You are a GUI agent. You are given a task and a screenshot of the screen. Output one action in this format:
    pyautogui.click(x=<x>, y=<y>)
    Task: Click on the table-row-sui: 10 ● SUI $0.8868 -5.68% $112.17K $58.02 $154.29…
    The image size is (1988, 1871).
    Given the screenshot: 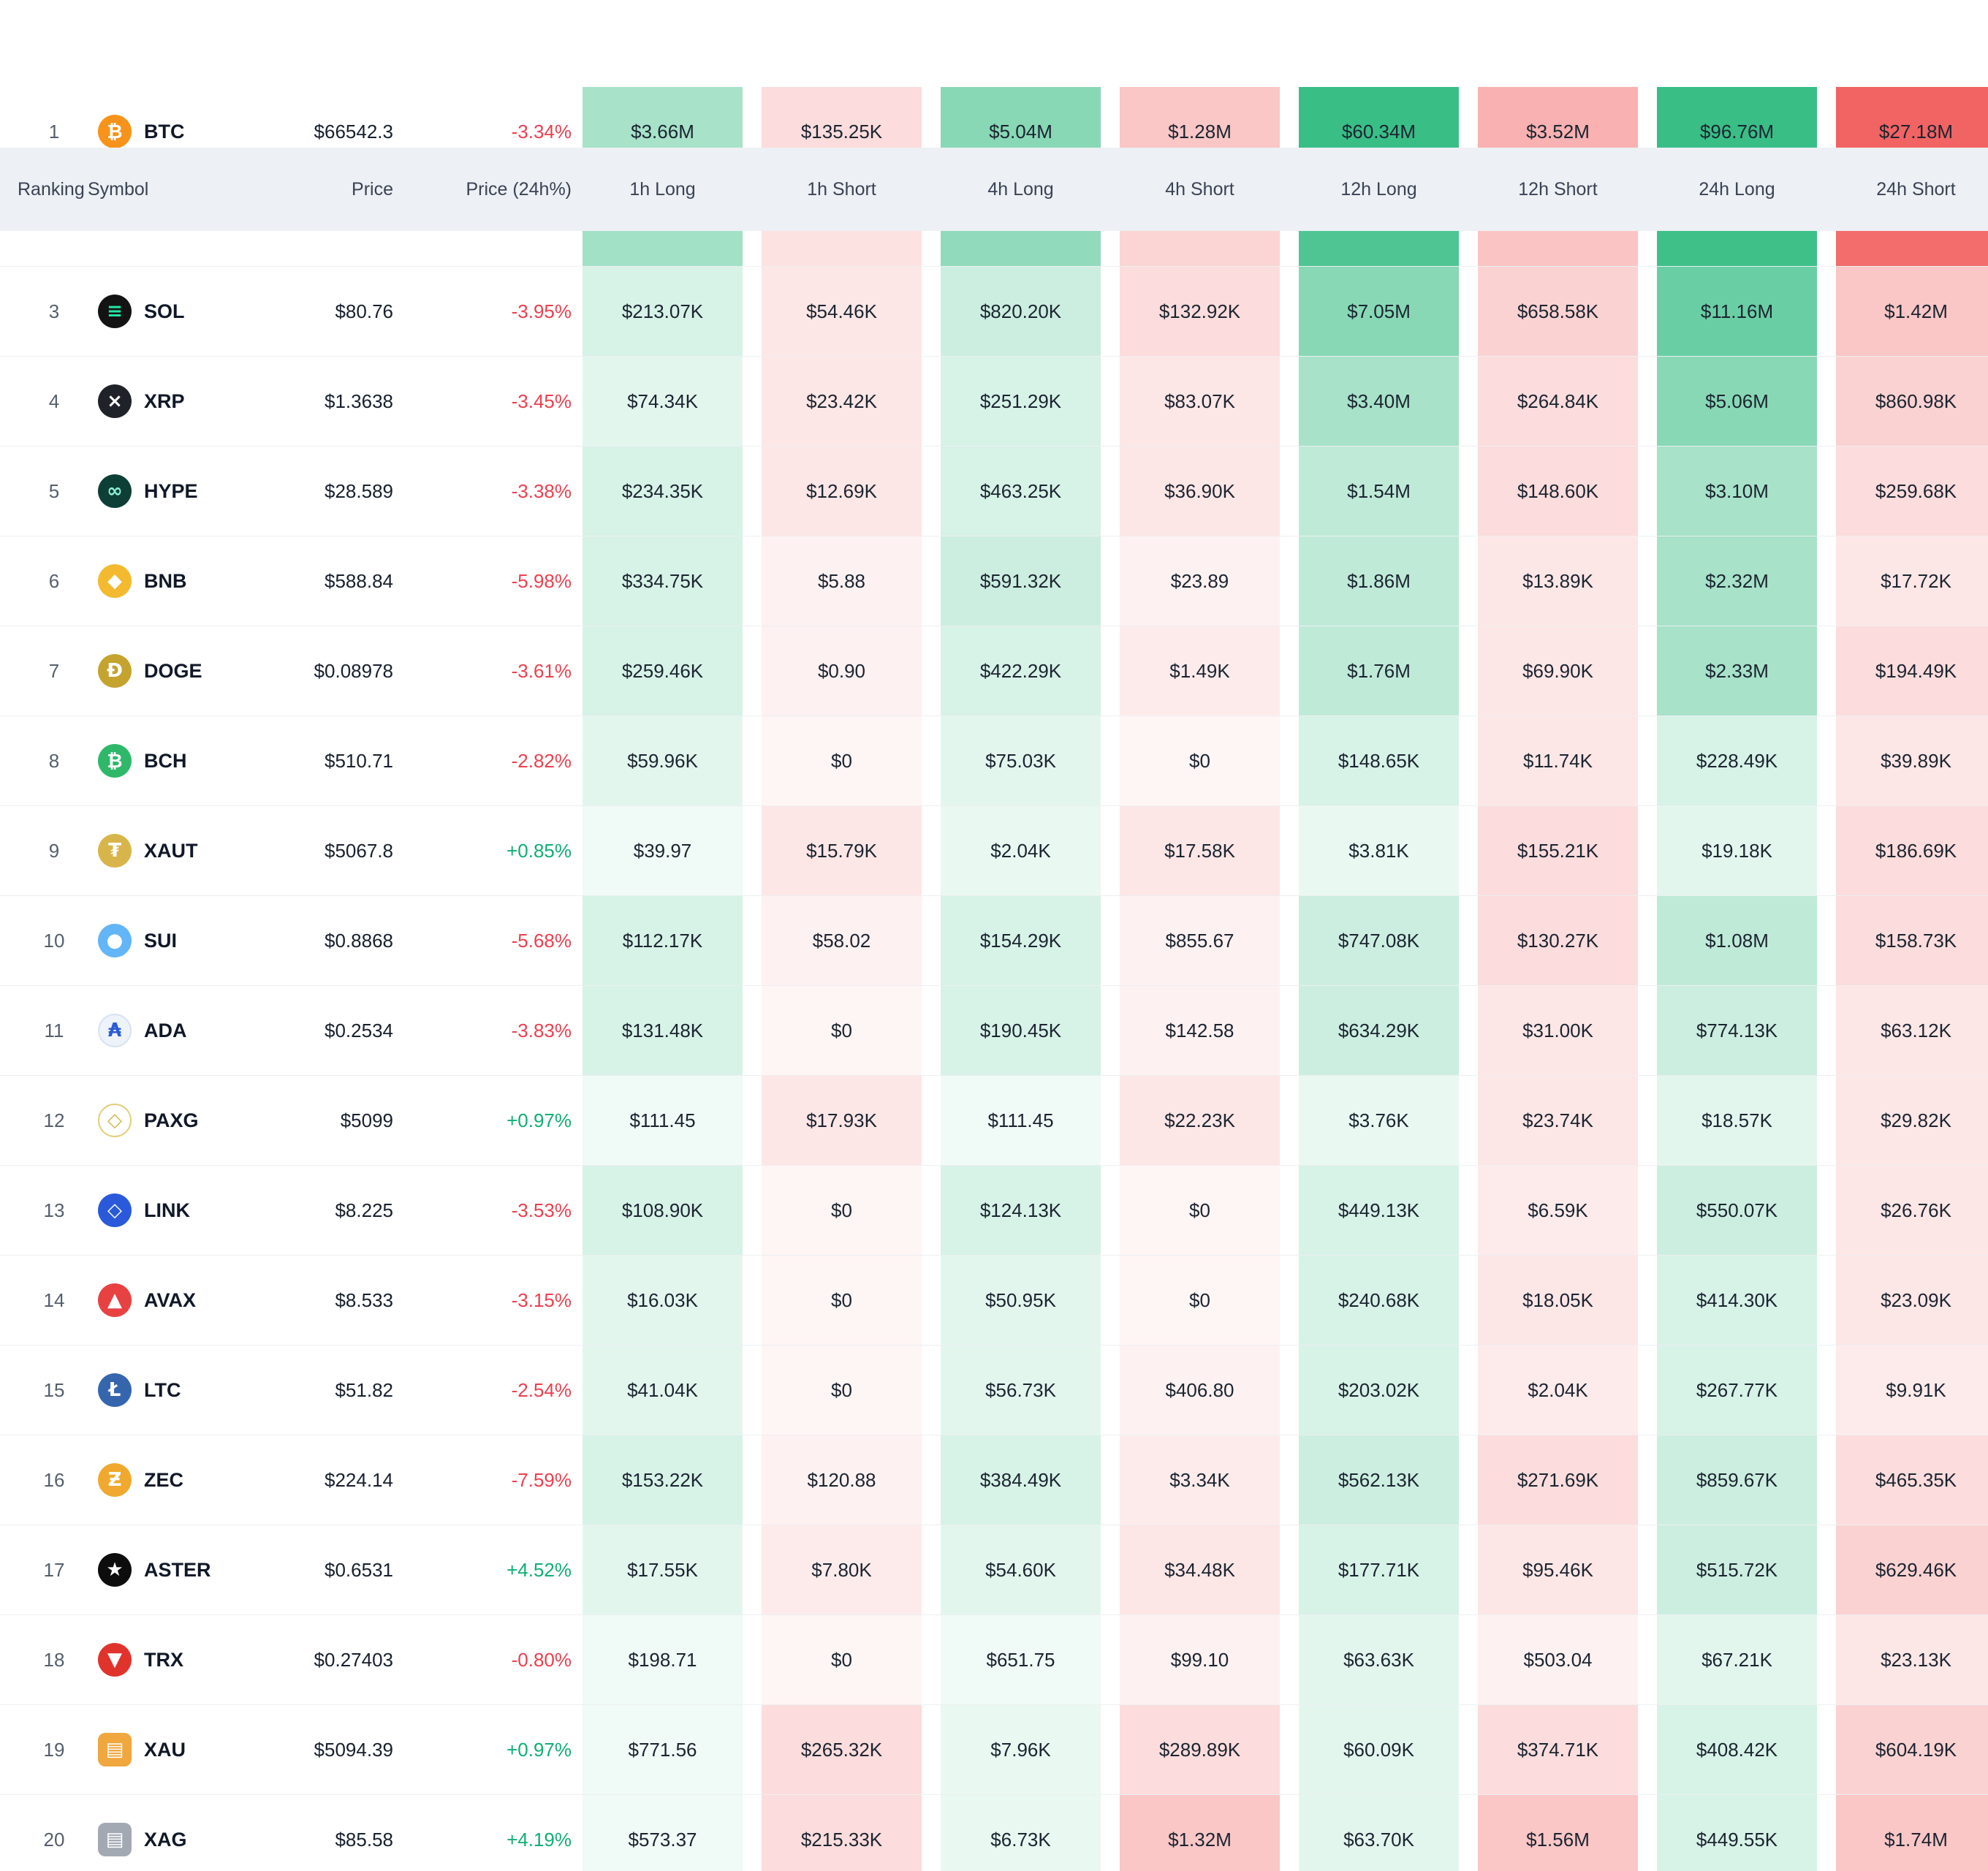 What is the action you would take?
    pyautogui.click(x=994, y=941)
    